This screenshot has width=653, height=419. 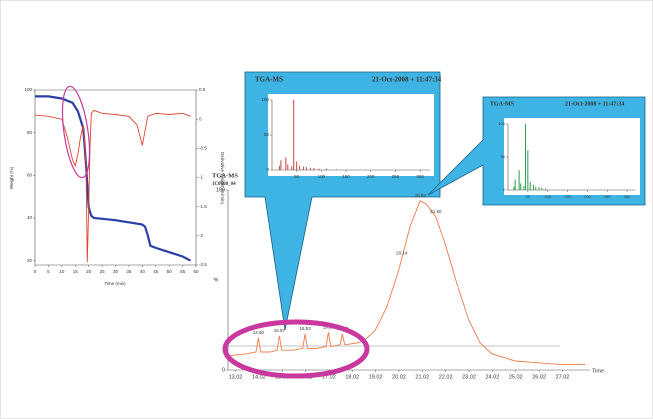 I want to click on x-tick-label: 10, so click(x=62, y=271).